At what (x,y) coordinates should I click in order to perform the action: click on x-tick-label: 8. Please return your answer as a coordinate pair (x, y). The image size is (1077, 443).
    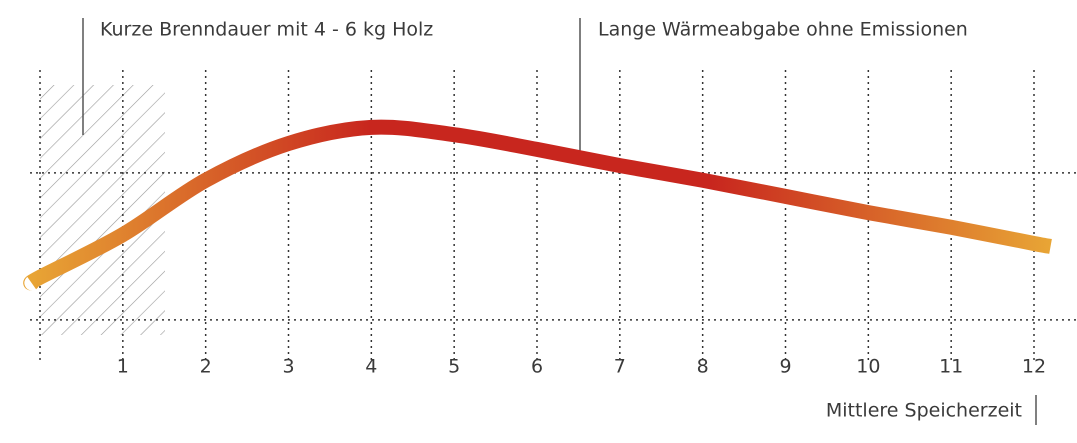
    Looking at the image, I should click on (703, 367).